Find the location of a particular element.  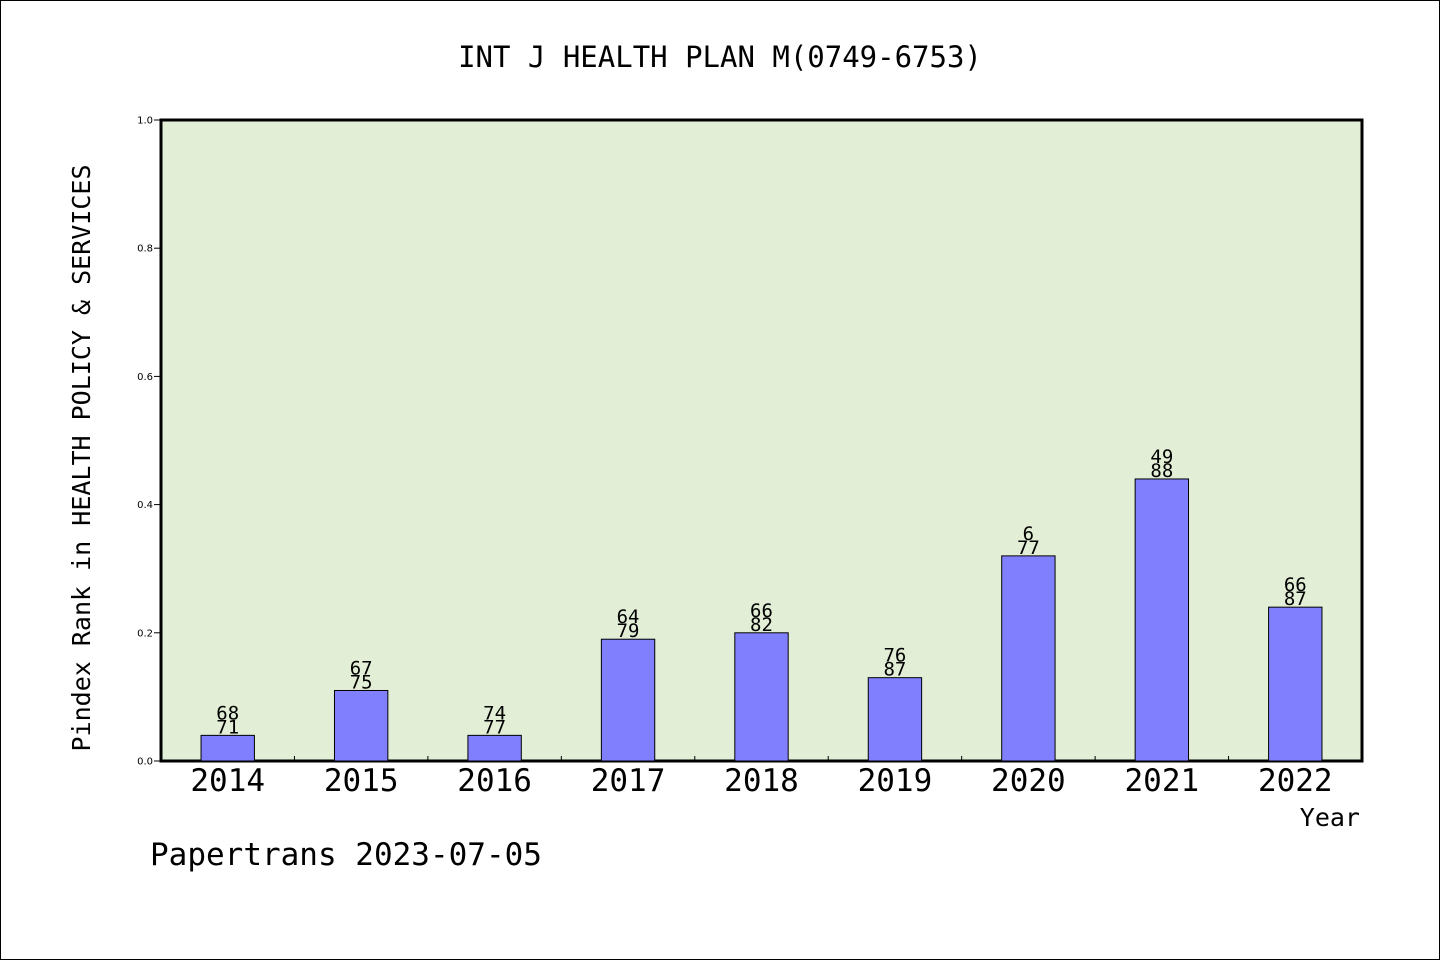

bar-rank-label: 64 is located at coordinates (628, 617).